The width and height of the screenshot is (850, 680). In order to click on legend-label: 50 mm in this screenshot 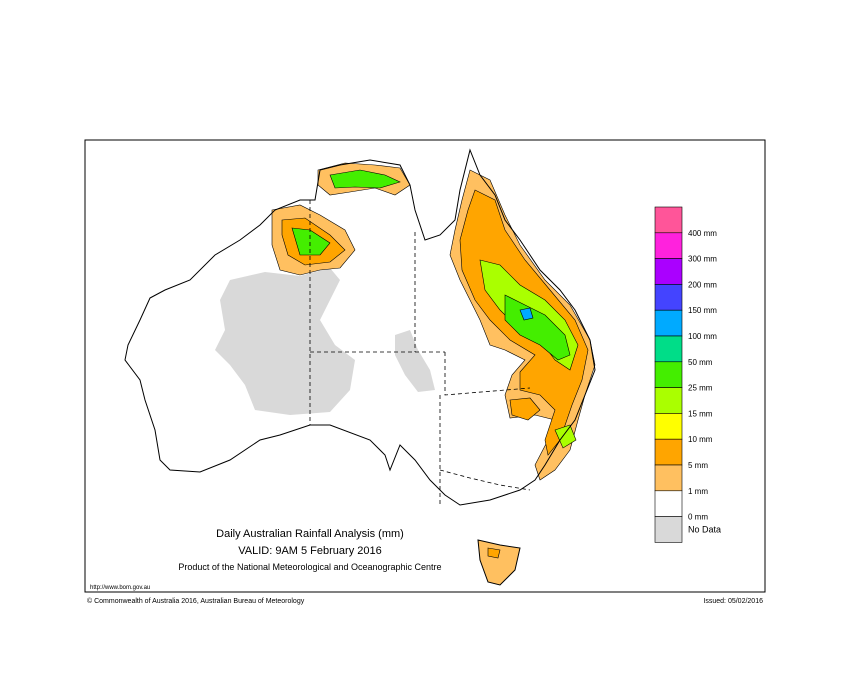, I will do `click(700, 362)`.